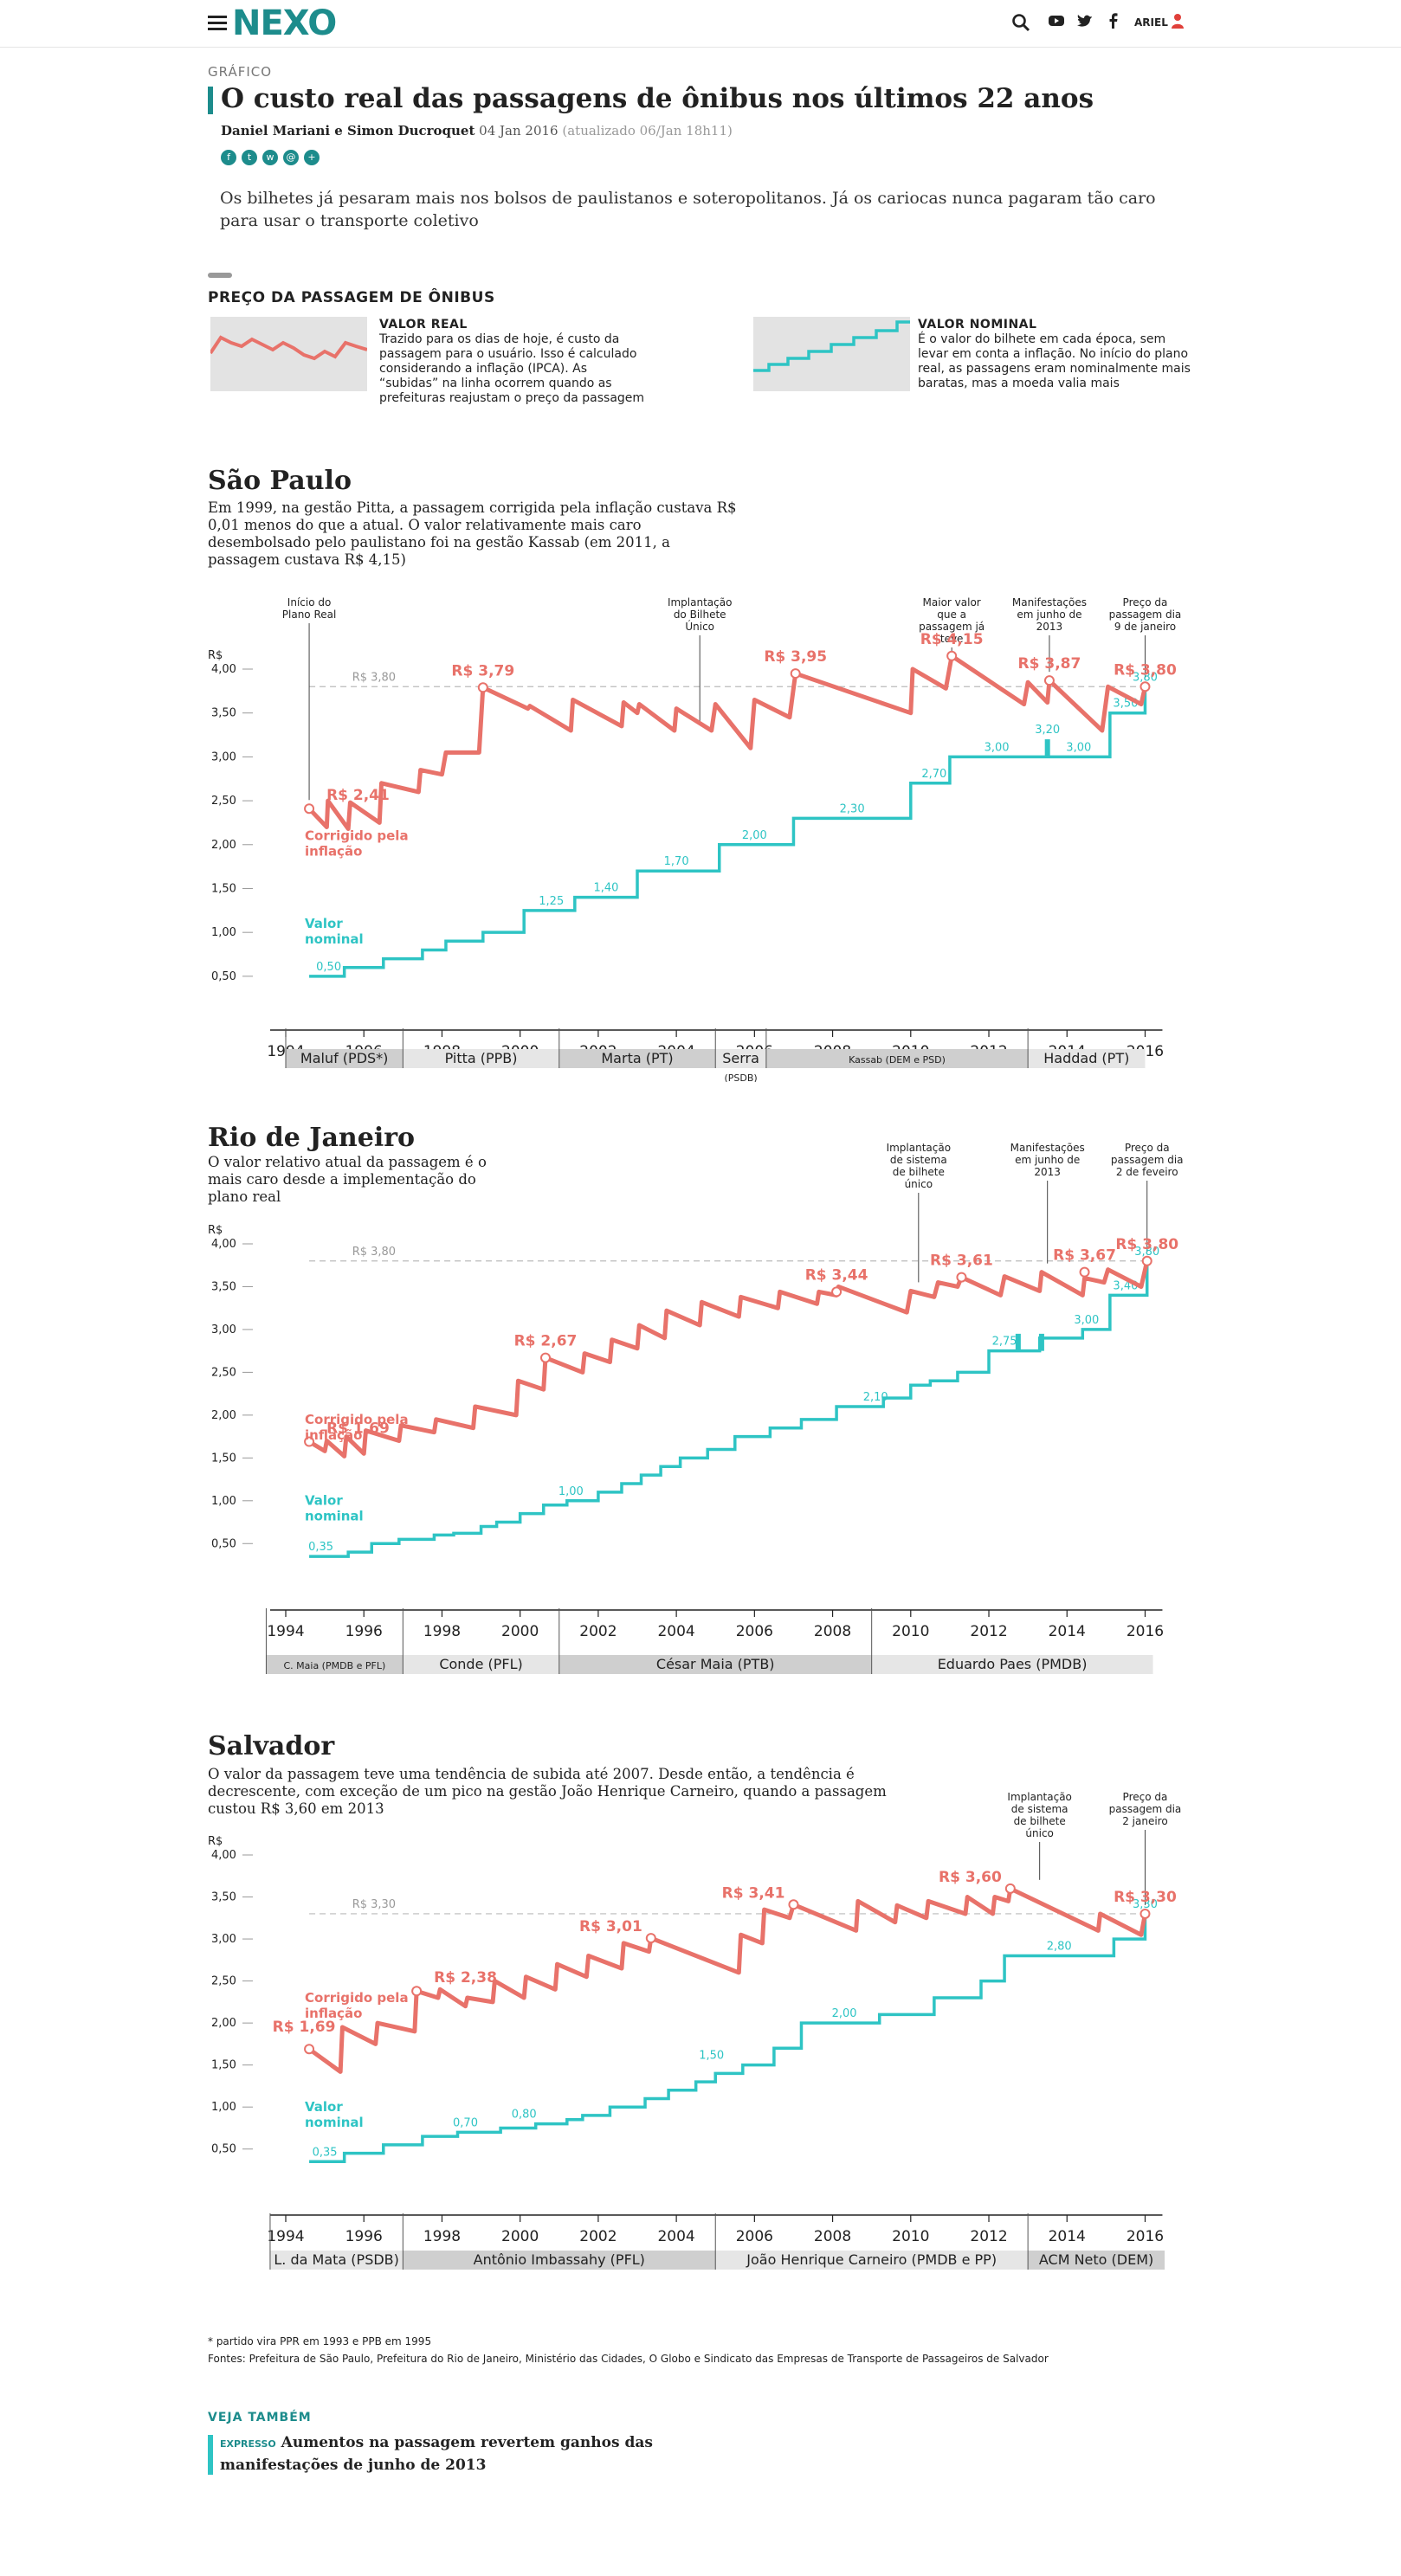  What do you see at coordinates (357, 844) in the screenshot?
I see `real-series-label: Corrigido pela inflação` at bounding box center [357, 844].